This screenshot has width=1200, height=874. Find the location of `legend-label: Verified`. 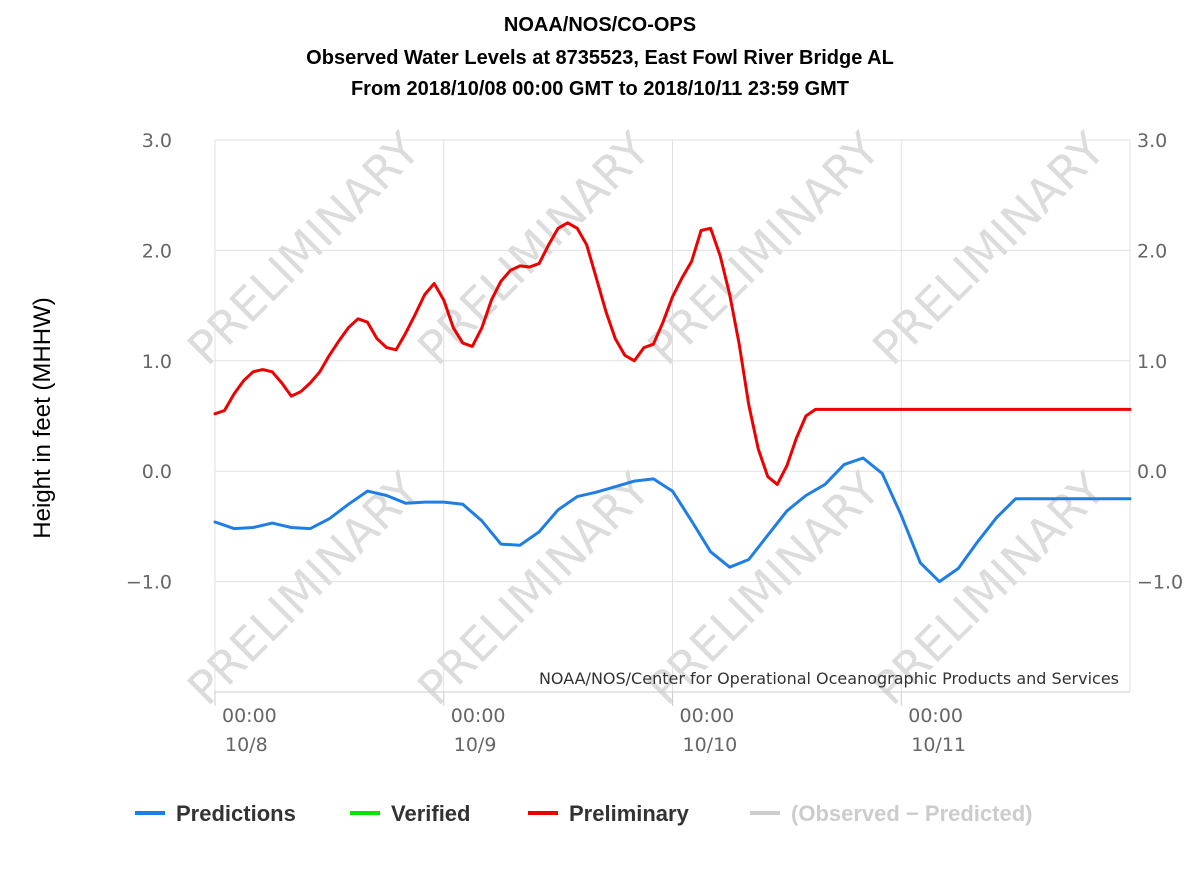

legend-label: Verified is located at coordinates (430, 813).